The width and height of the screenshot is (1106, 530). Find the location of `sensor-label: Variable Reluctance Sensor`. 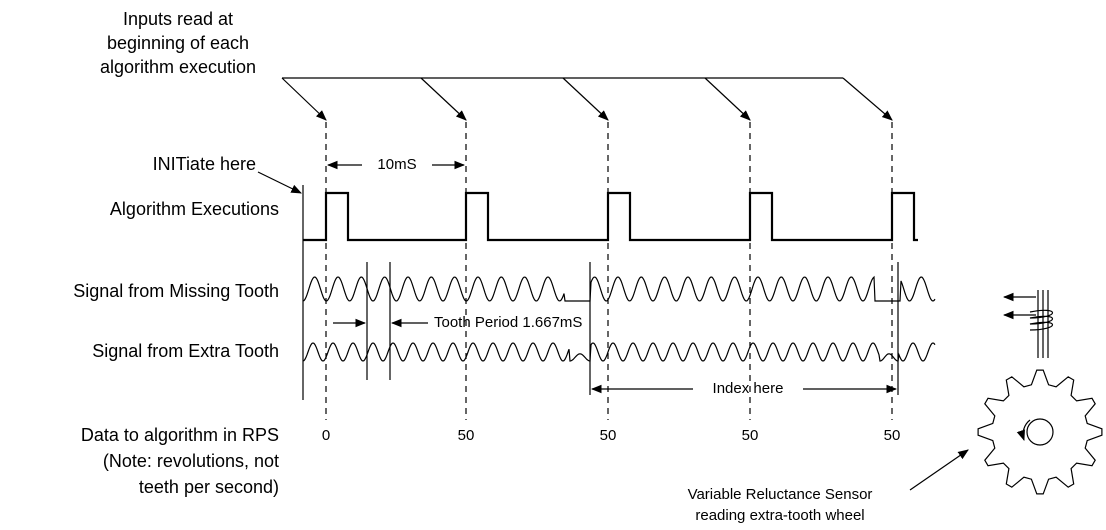

sensor-label: Variable Reluctance Sensor is located at coordinates (780, 494).